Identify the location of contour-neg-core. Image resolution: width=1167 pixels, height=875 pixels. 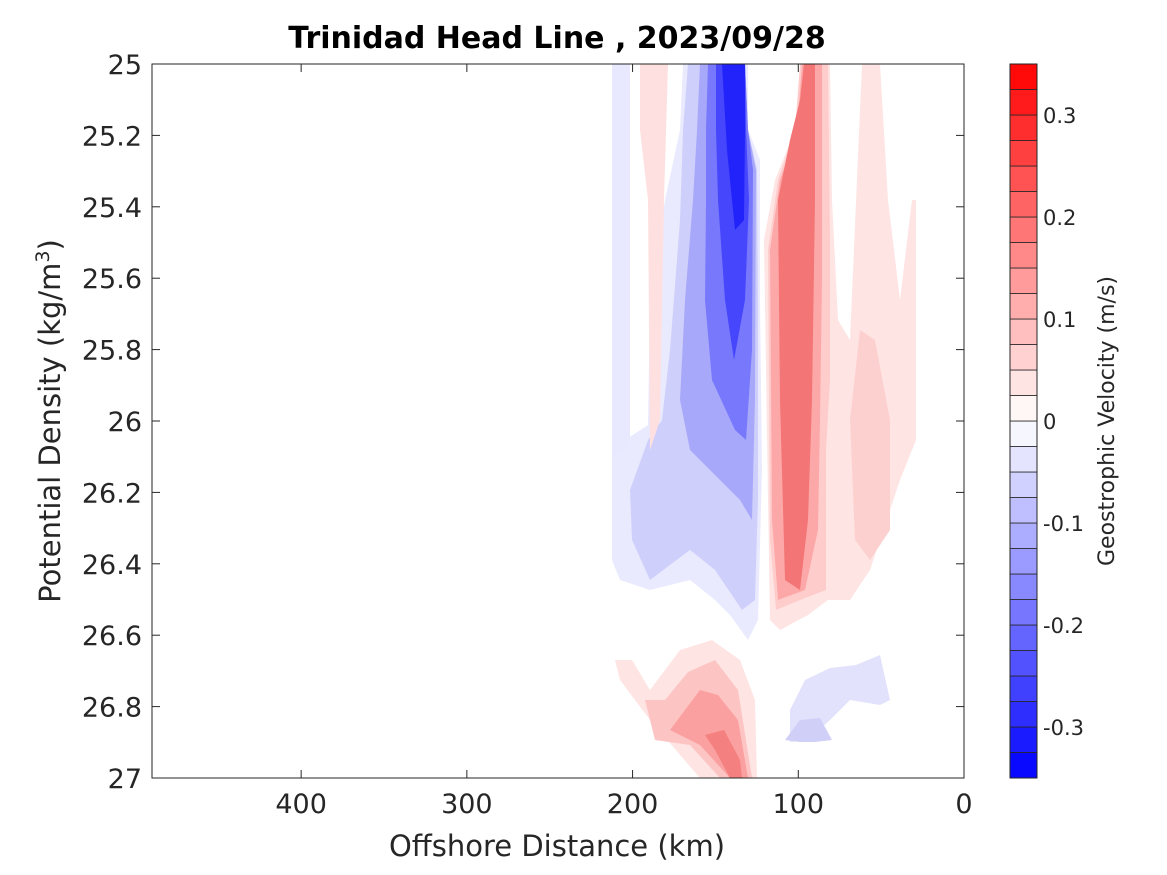
(733, 147).